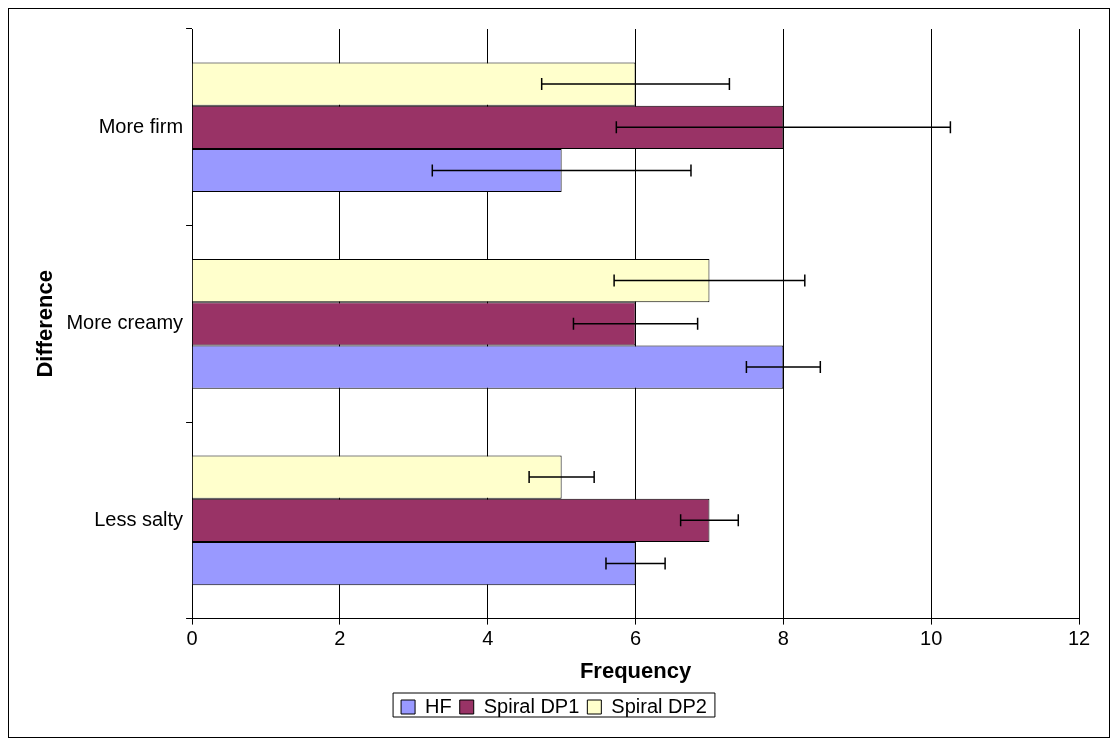 This screenshot has width=1117, height=745. What do you see at coordinates (635, 638) in the screenshot?
I see `x-tick-label: 6` at bounding box center [635, 638].